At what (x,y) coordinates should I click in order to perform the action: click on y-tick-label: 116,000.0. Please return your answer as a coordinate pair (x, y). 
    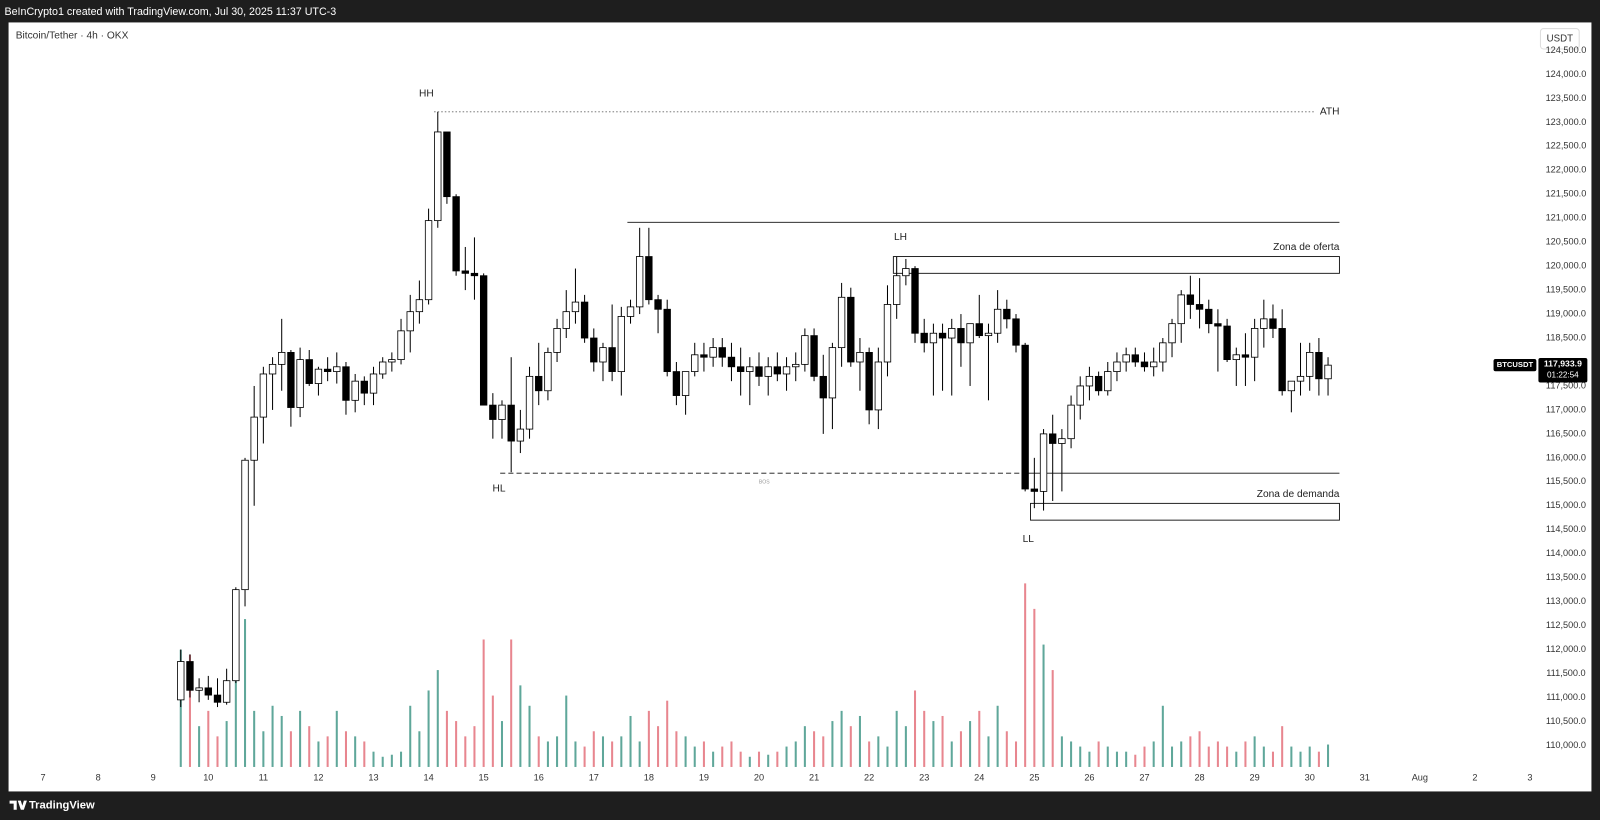
    Looking at the image, I should click on (1566, 457).